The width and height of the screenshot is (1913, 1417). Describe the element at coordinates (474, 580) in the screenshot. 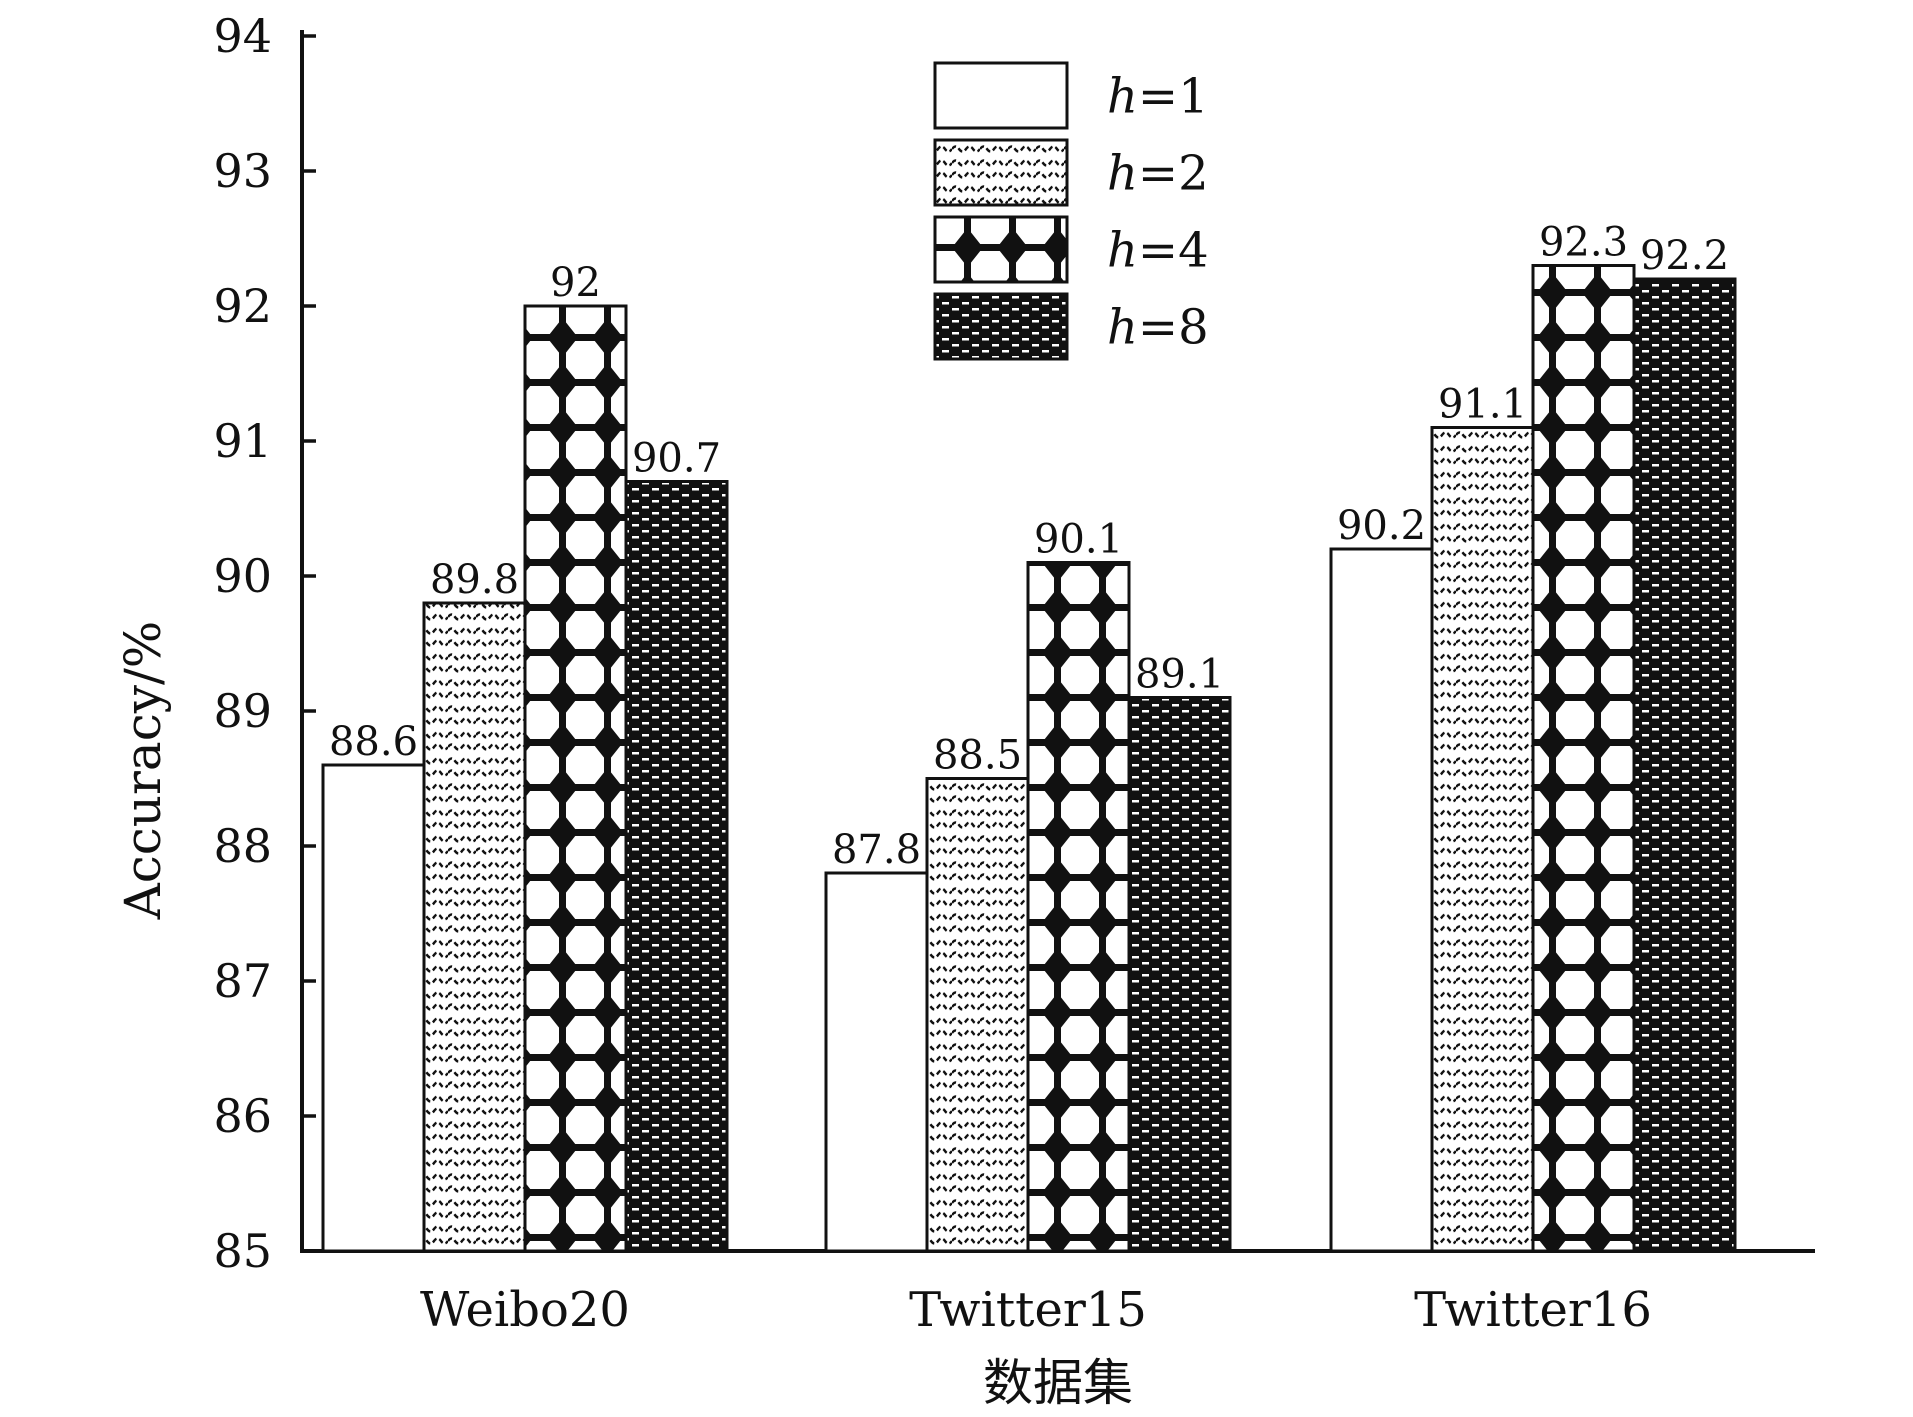

I see `data-label: 89.8` at that location.